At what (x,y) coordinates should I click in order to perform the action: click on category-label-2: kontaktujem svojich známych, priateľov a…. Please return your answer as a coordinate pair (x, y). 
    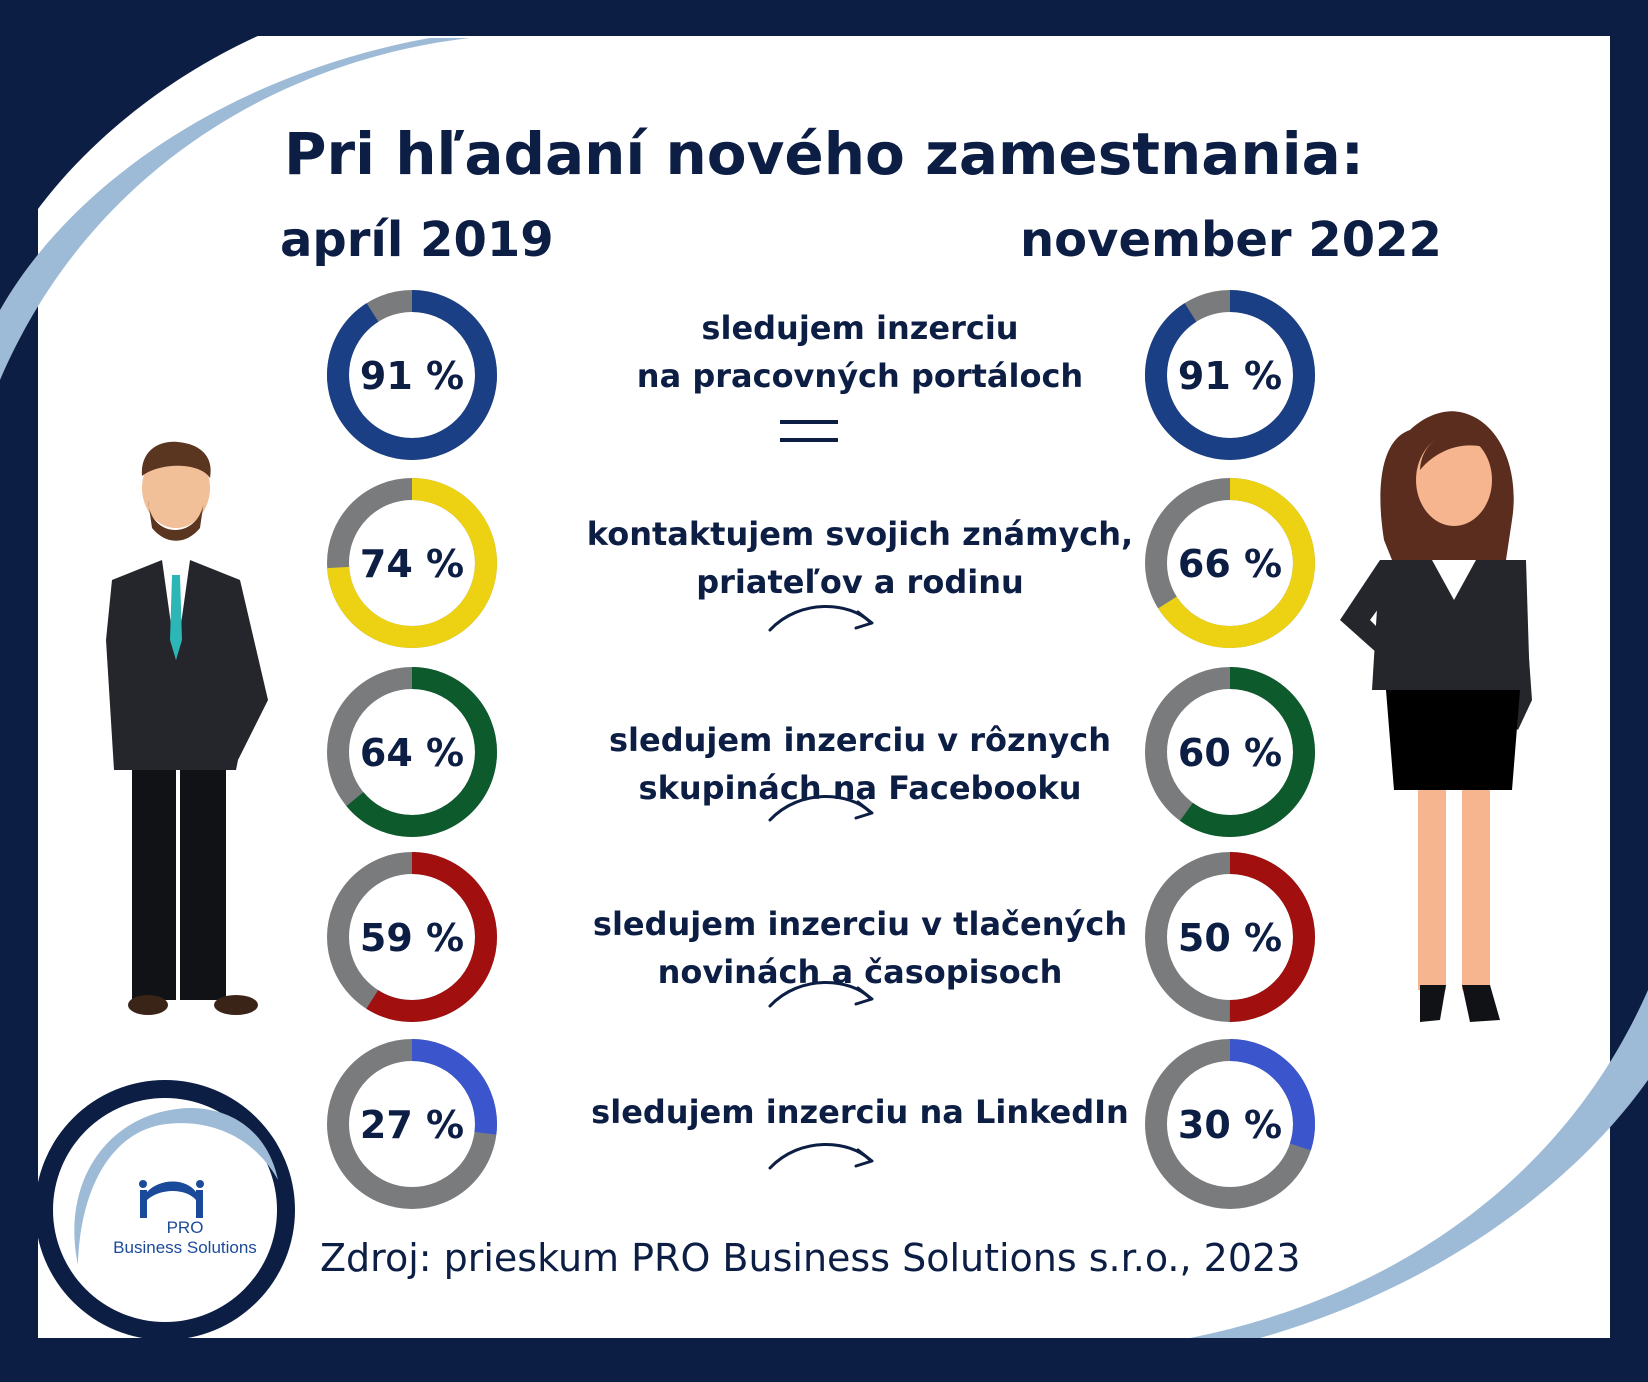
    Looking at the image, I should click on (860, 558).